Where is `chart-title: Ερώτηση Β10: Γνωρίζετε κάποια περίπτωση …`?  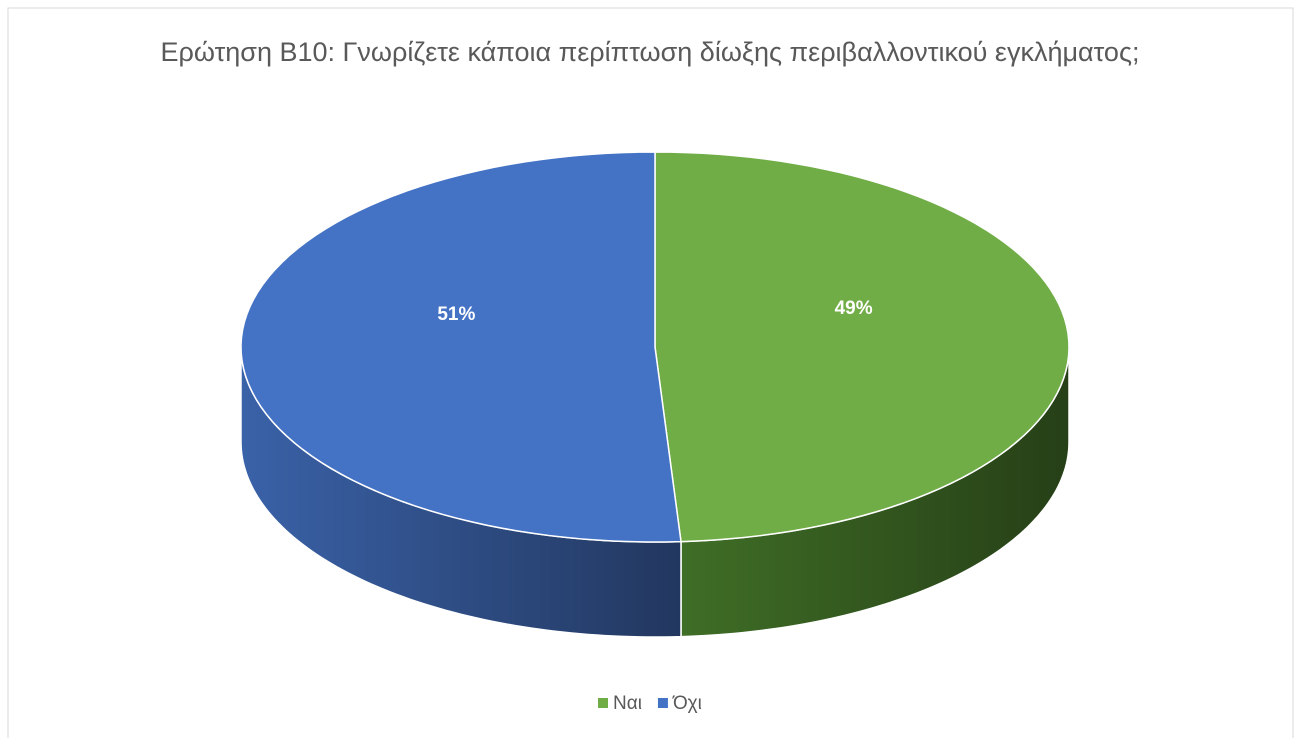
chart-title: Ερώτηση Β10: Γνωρίζετε κάποια περίπτωση … is located at coordinates (650, 52).